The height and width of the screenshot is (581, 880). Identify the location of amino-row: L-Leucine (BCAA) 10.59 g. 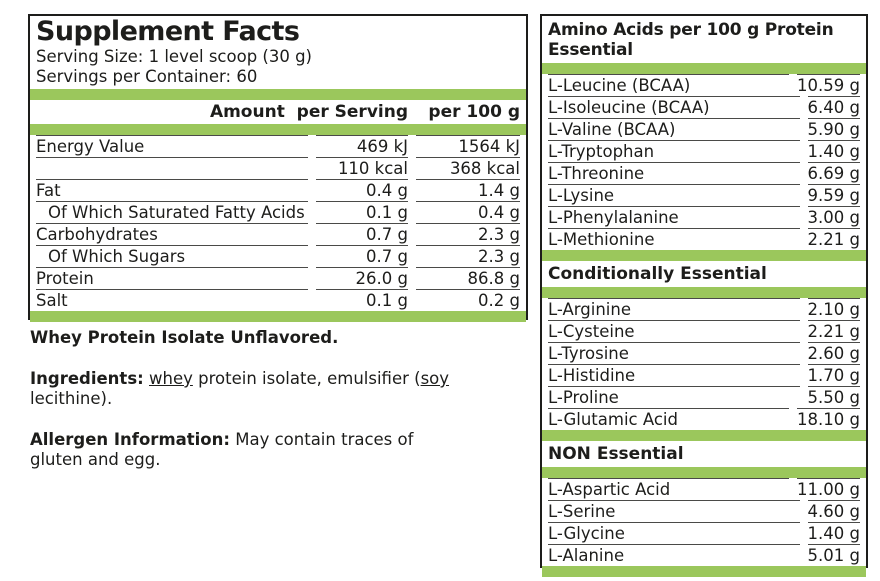
(704, 85).